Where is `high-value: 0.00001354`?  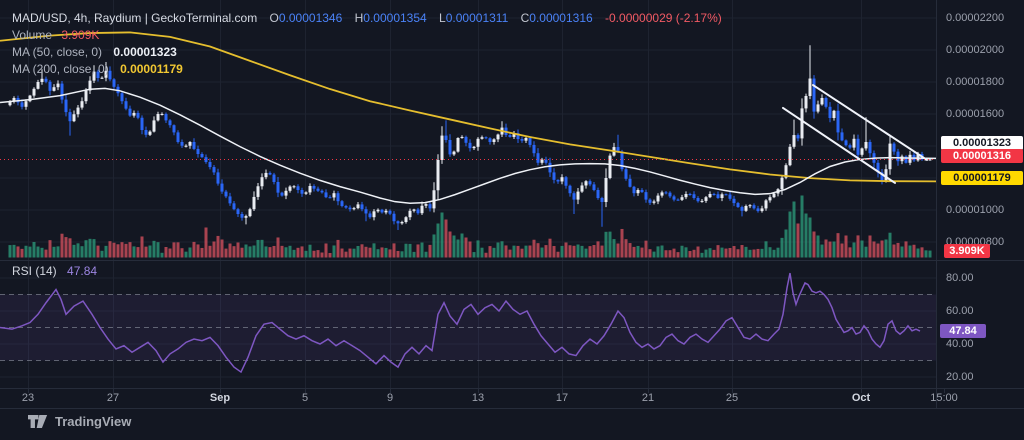 high-value: 0.00001354 is located at coordinates (395, 18).